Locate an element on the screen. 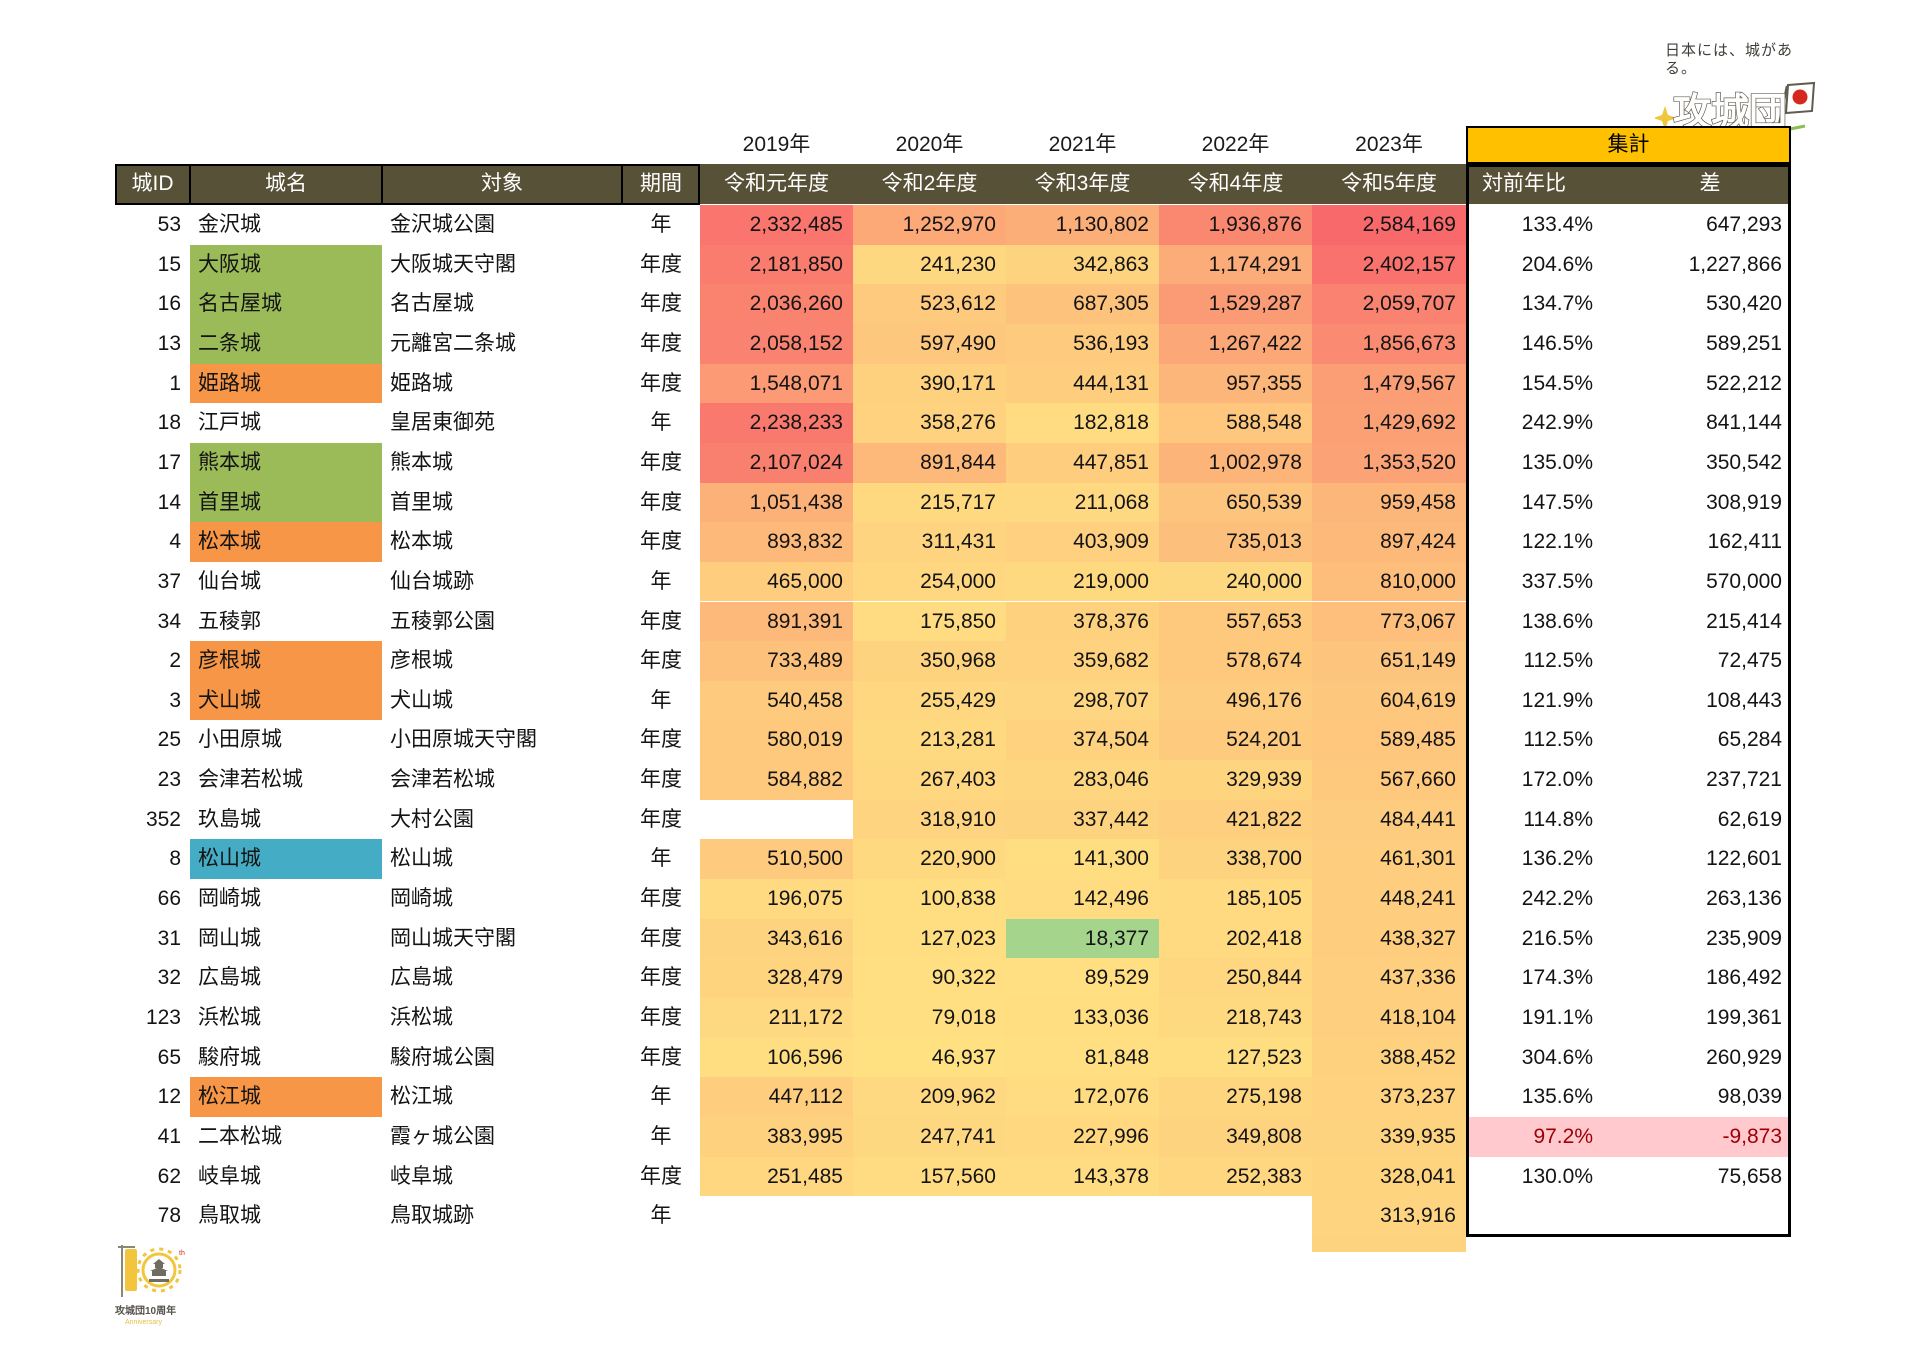  cell-visitors-2021年 is located at coordinates (1082, 1216).